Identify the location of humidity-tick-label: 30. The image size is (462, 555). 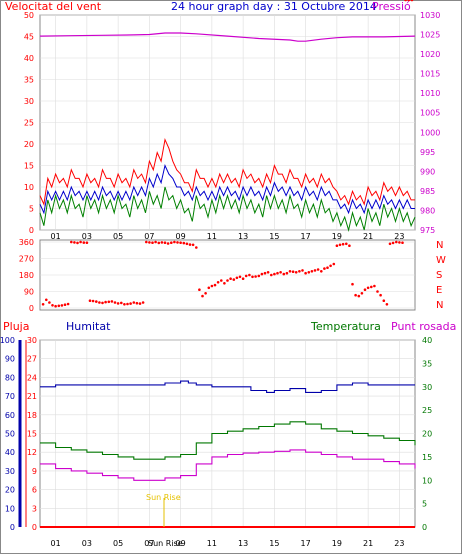
(10, 471).